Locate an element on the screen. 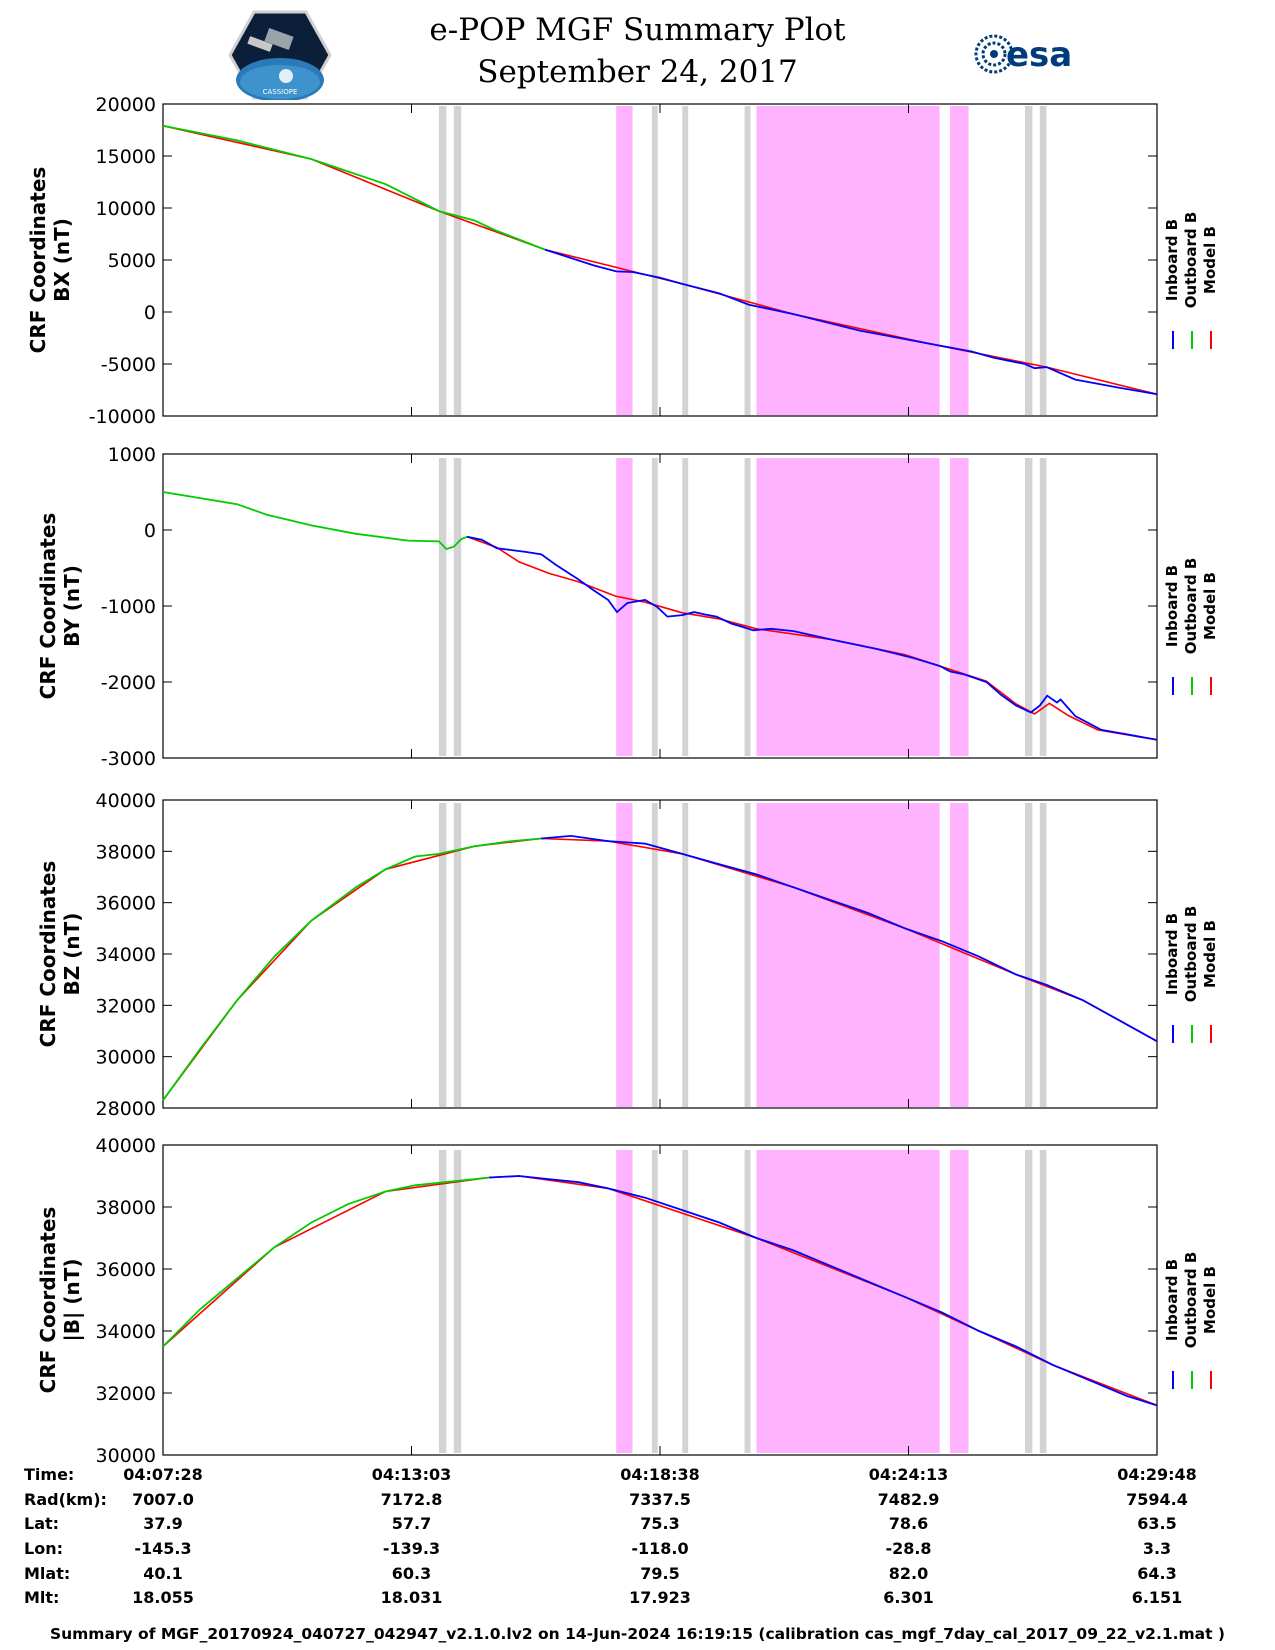 Image resolution: width=1275 pixels, height=1650 pixels. stats-lon-value: -145.3 is located at coordinates (163, 1548).